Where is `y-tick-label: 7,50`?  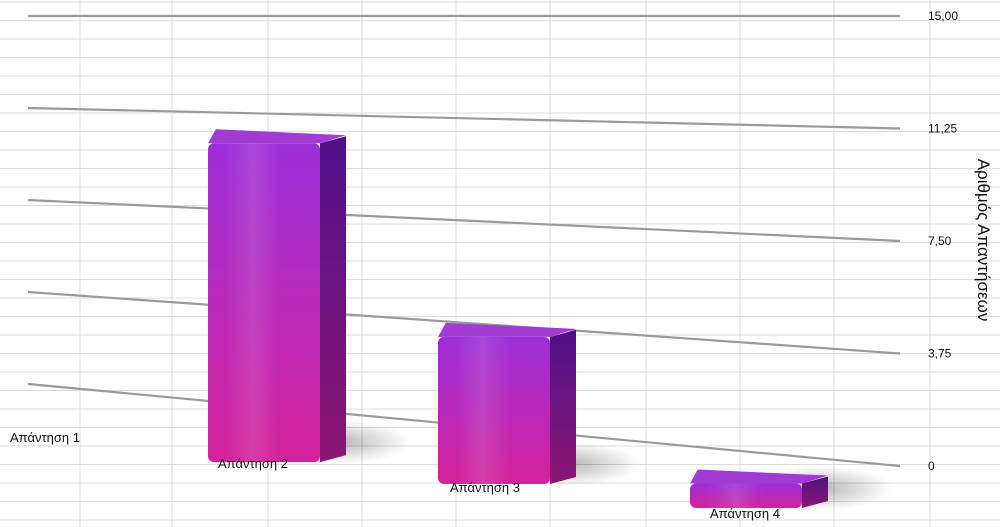
y-tick-label: 7,50 is located at coordinates (940, 241).